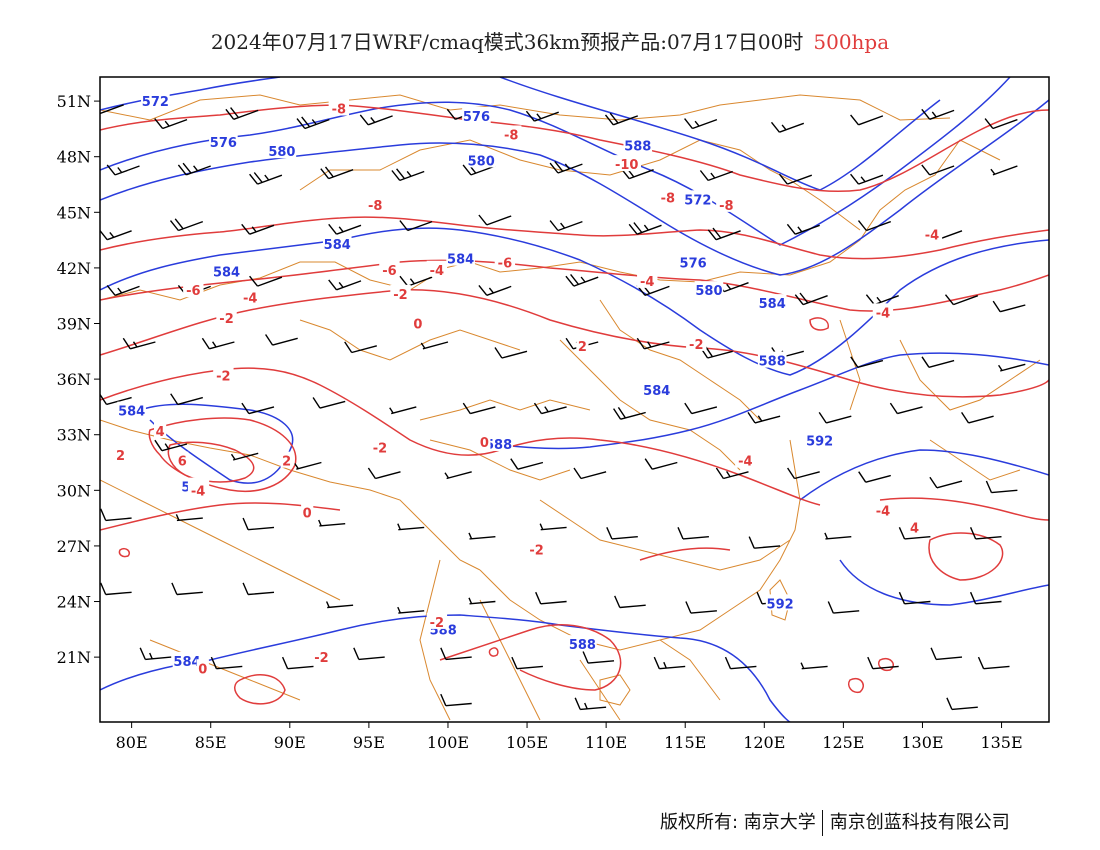 The width and height of the screenshot is (1100, 850). What do you see at coordinates (74, 268) in the screenshot?
I see `y-tick-label: 42N` at bounding box center [74, 268].